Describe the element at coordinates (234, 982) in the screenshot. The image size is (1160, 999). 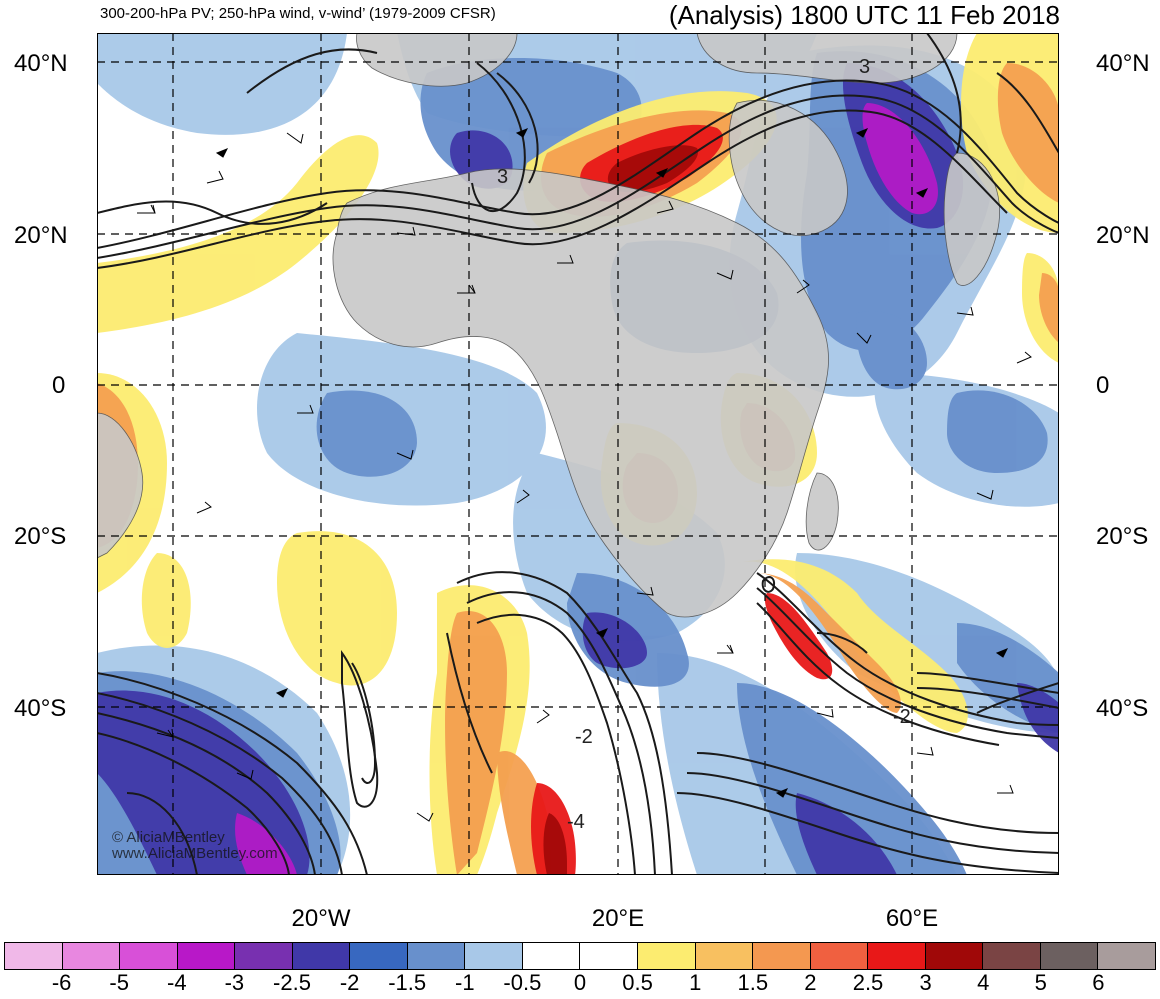
I see `colorbar-label: -3` at that location.